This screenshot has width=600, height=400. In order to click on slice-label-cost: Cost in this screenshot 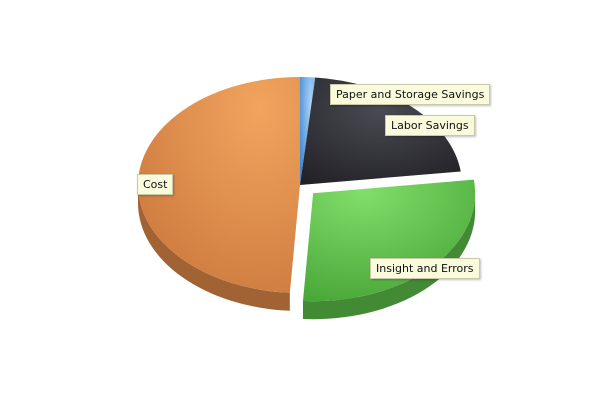, I will do `click(155, 184)`.